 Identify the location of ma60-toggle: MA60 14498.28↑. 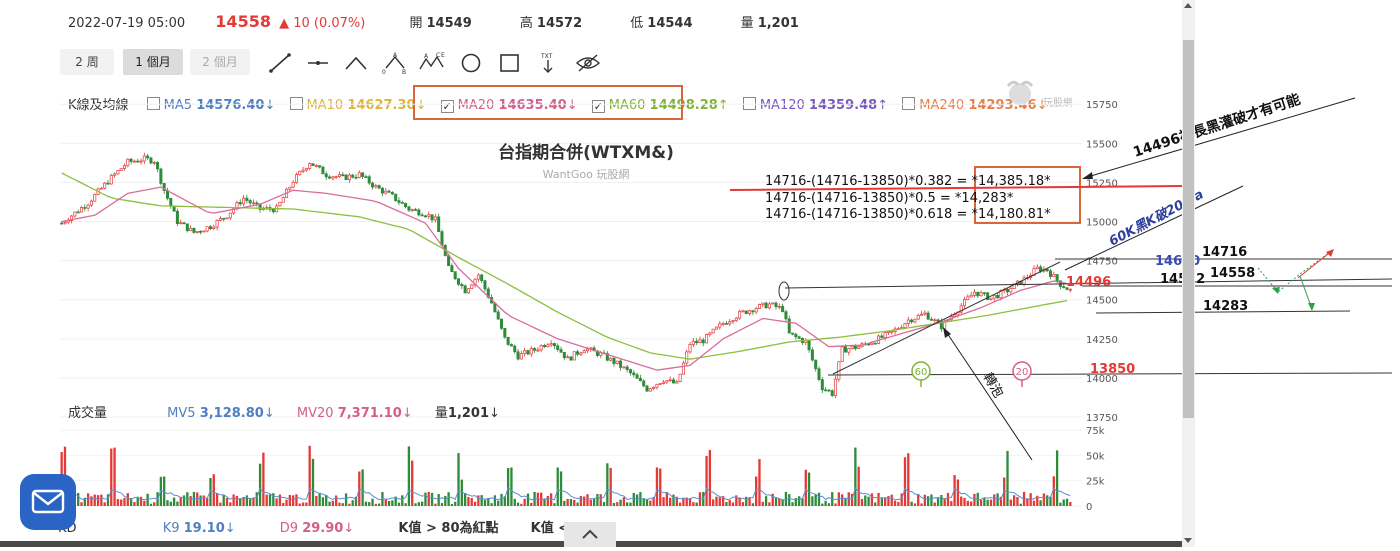
(660, 105).